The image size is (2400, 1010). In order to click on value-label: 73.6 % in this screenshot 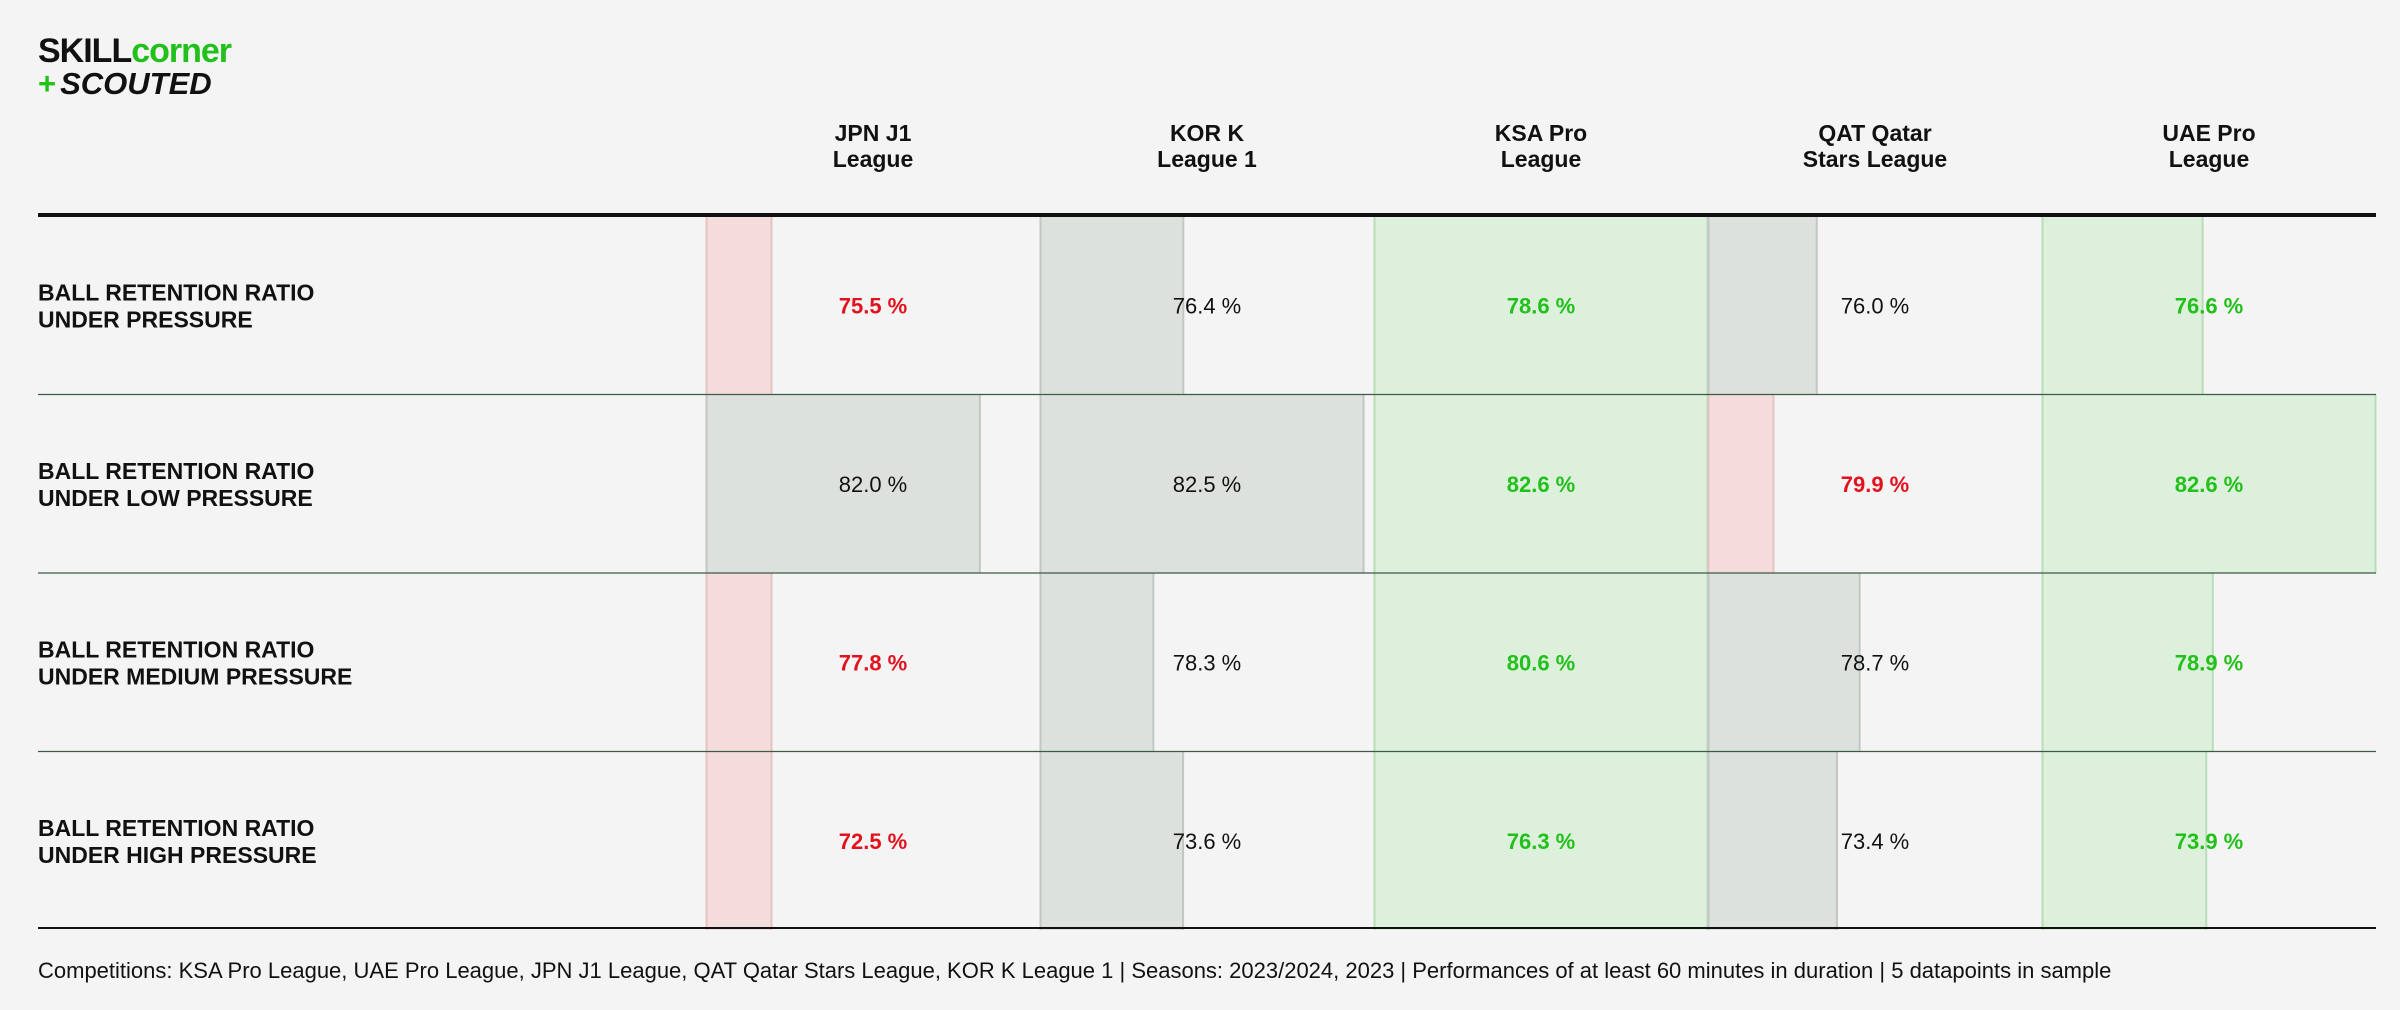, I will do `click(1207, 841)`.